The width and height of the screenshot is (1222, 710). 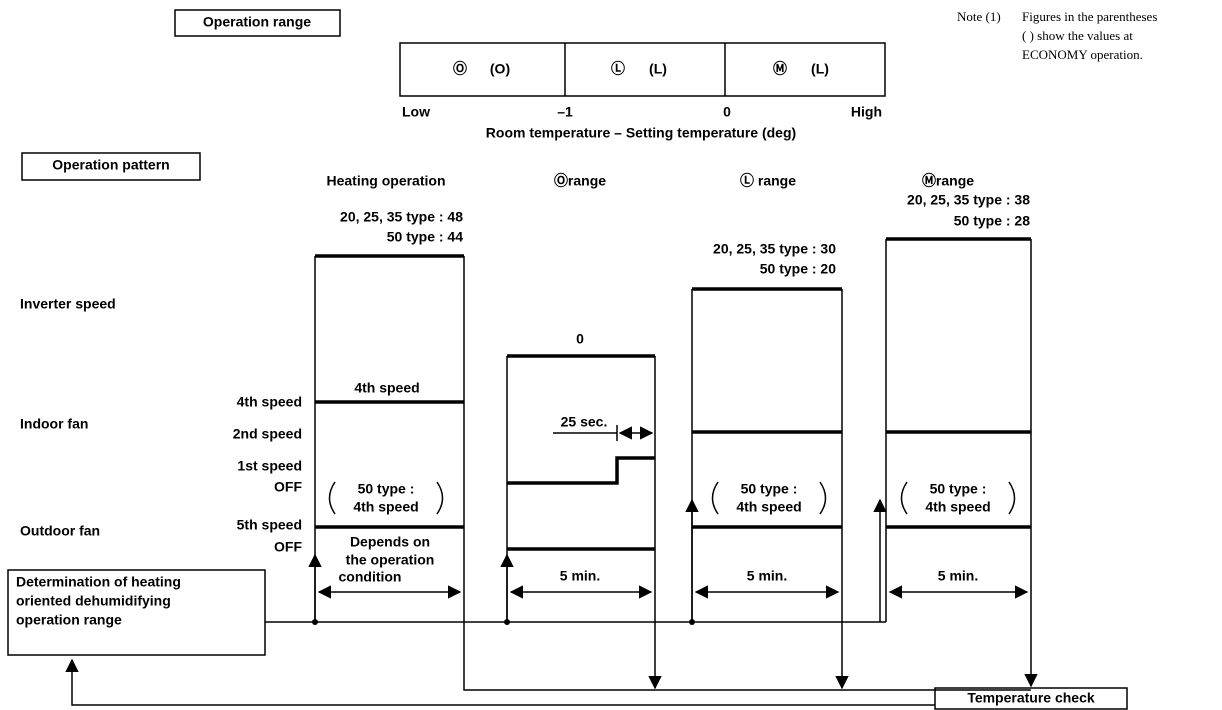 What do you see at coordinates (257, 22) in the screenshot?
I see `range-title: Operation range` at bounding box center [257, 22].